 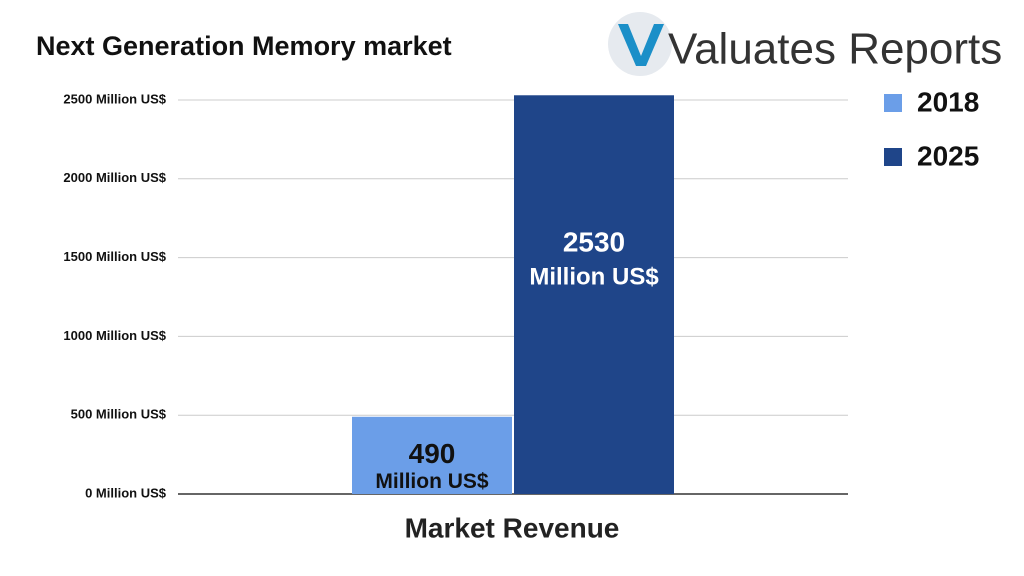 What do you see at coordinates (835, 49) in the screenshot?
I see `logo-text: Valuates Reports` at bounding box center [835, 49].